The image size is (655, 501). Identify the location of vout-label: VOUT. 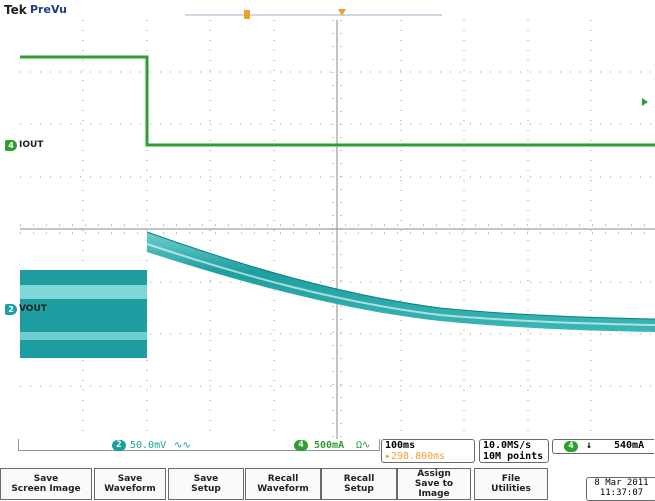
(33, 309).